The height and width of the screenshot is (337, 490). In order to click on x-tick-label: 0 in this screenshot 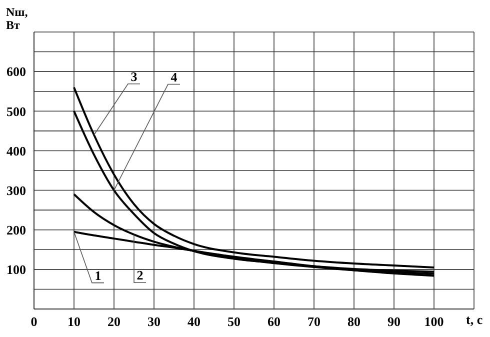, I will do `click(34, 322)`.